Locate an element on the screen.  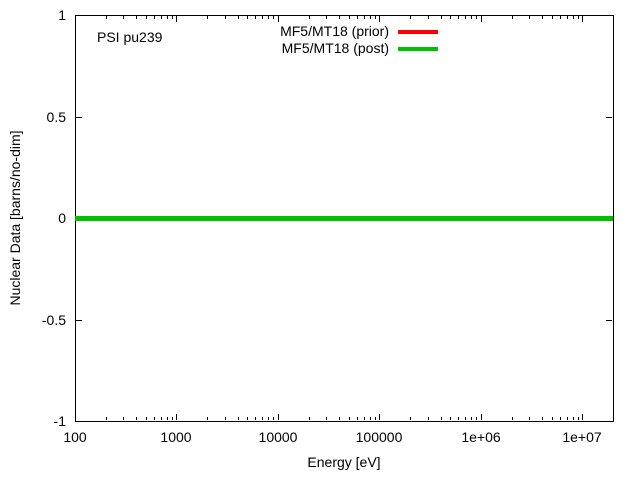
x-tick-label: 1e+07 is located at coordinates (582, 437).